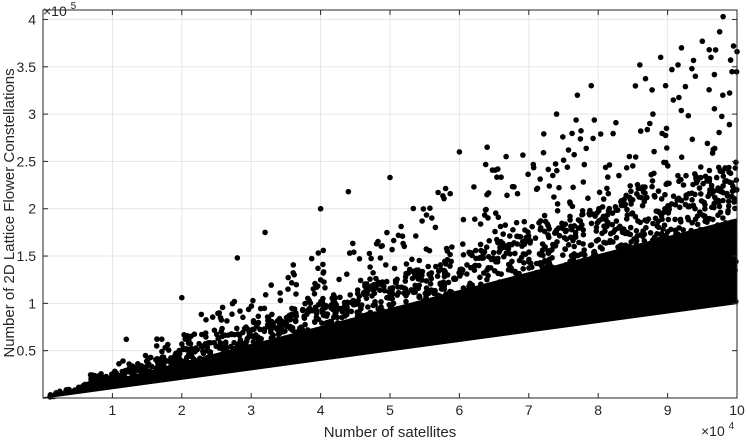 The width and height of the screenshot is (747, 444). I want to click on x-tick-label: 1, so click(113, 410).